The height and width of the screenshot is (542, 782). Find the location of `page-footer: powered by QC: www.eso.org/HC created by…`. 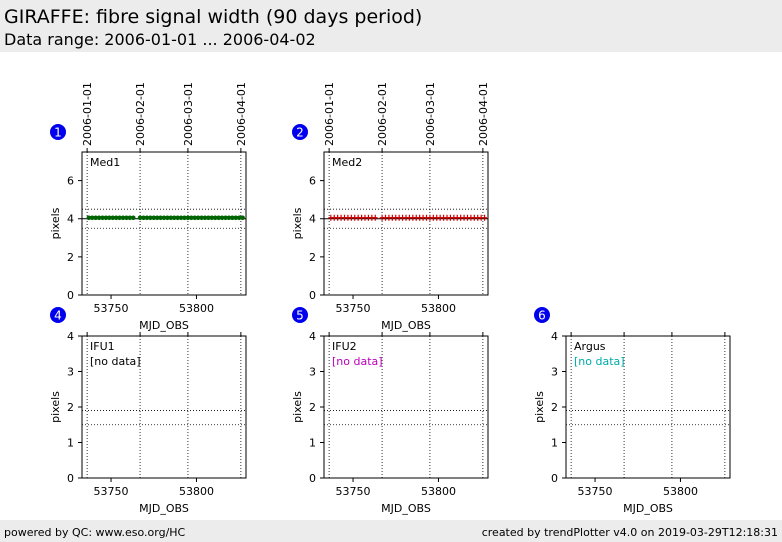

page-footer: powered by QC: www.eso.org/HC created by… is located at coordinates (391, 531).